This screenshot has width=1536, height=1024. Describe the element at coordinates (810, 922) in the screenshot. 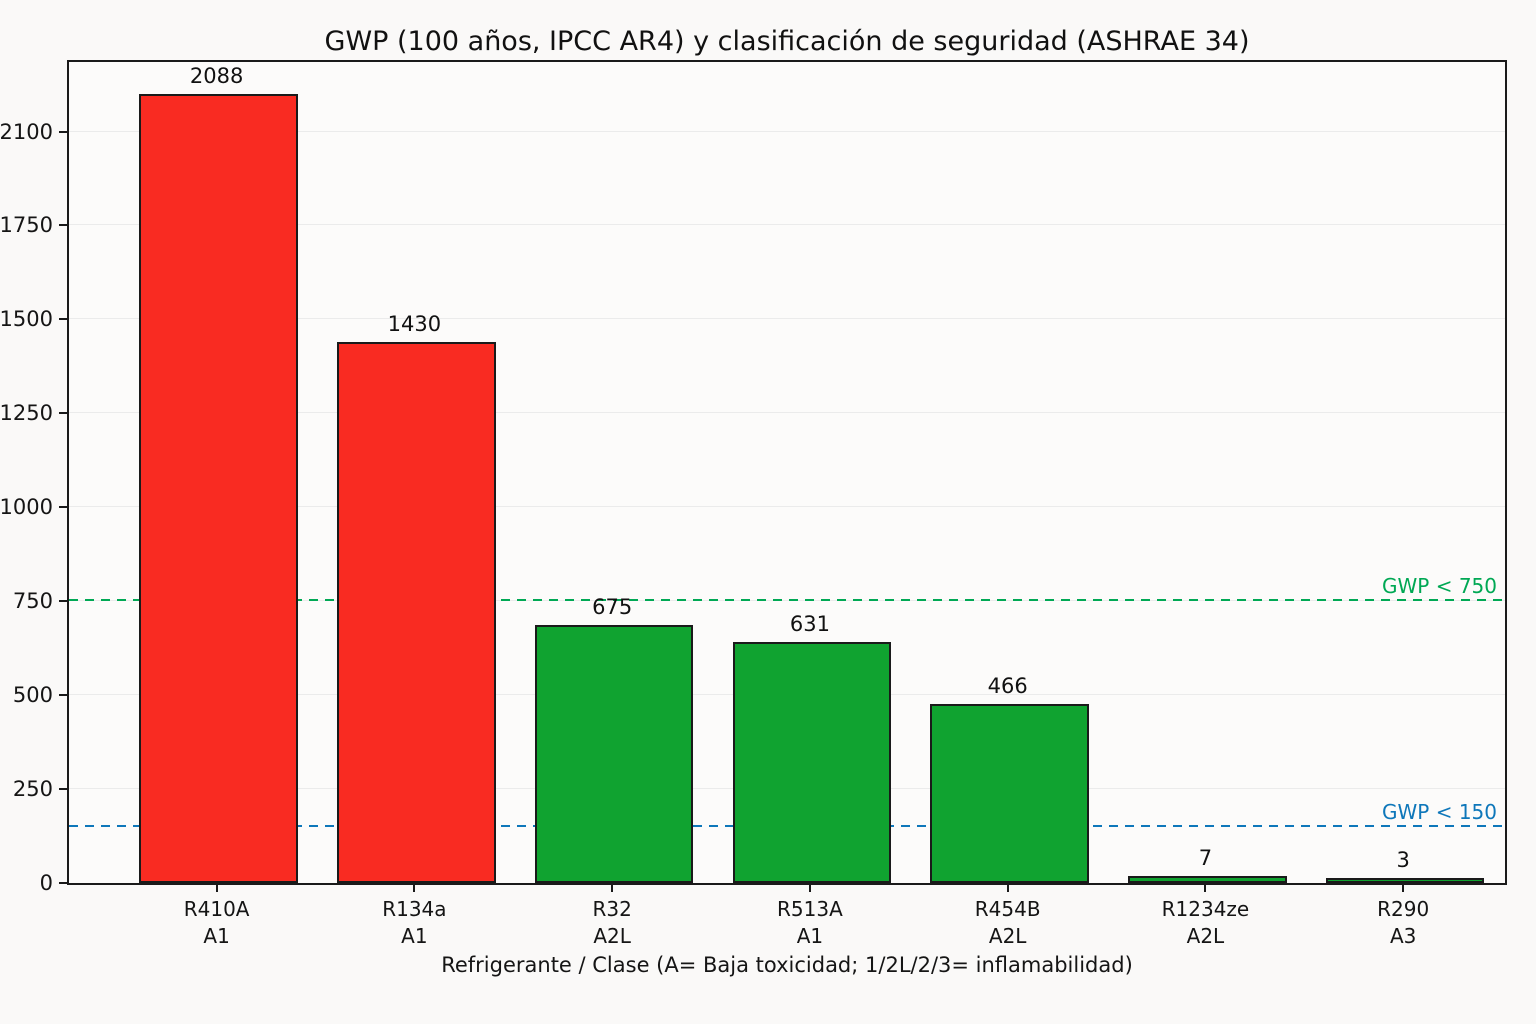

I see `x-tick-label: R513A A1` at that location.